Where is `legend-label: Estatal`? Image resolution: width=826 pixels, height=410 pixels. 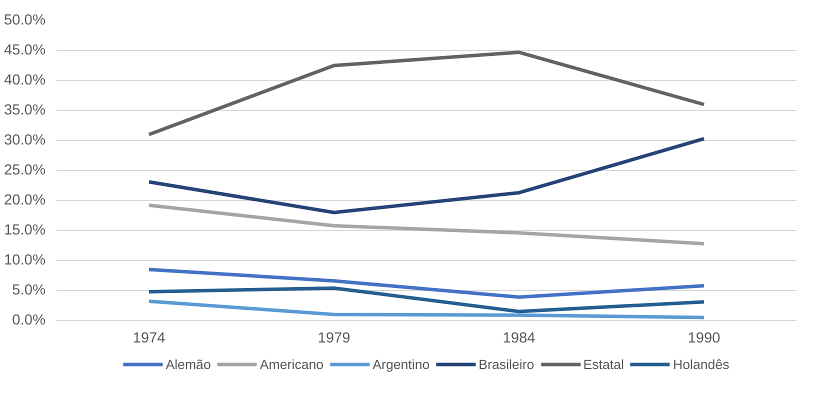 legend-label: Estatal is located at coordinates (603, 364).